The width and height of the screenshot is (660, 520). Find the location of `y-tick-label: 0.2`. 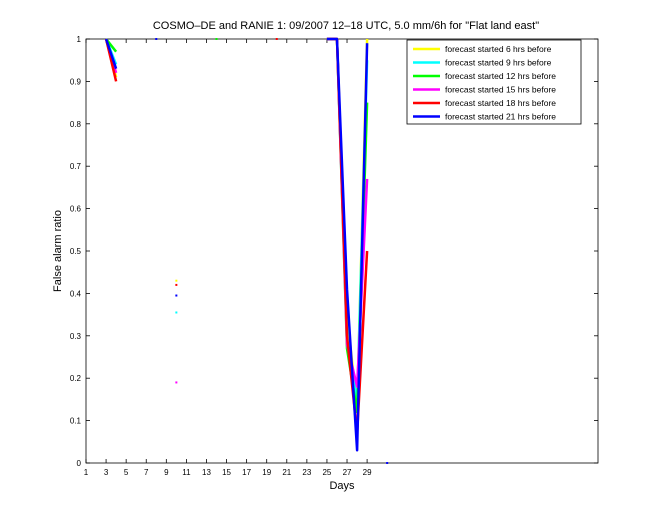

y-tick-label: 0.2 is located at coordinates (76, 378).